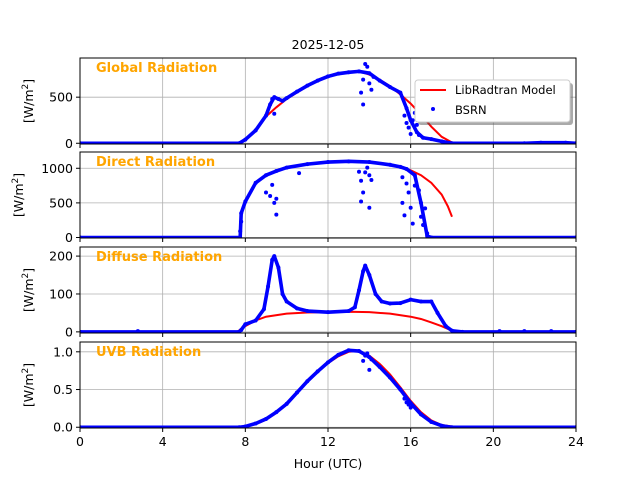 This screenshot has width=640, height=484. I want to click on legend-box, so click(492, 101).